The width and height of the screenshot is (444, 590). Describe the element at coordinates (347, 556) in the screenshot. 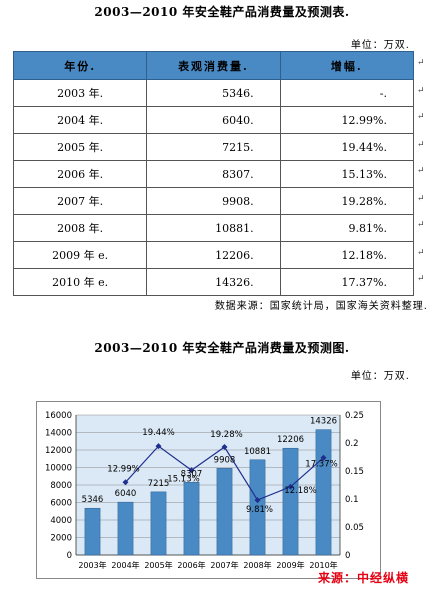

I see `right-tick-label: 0` at that location.